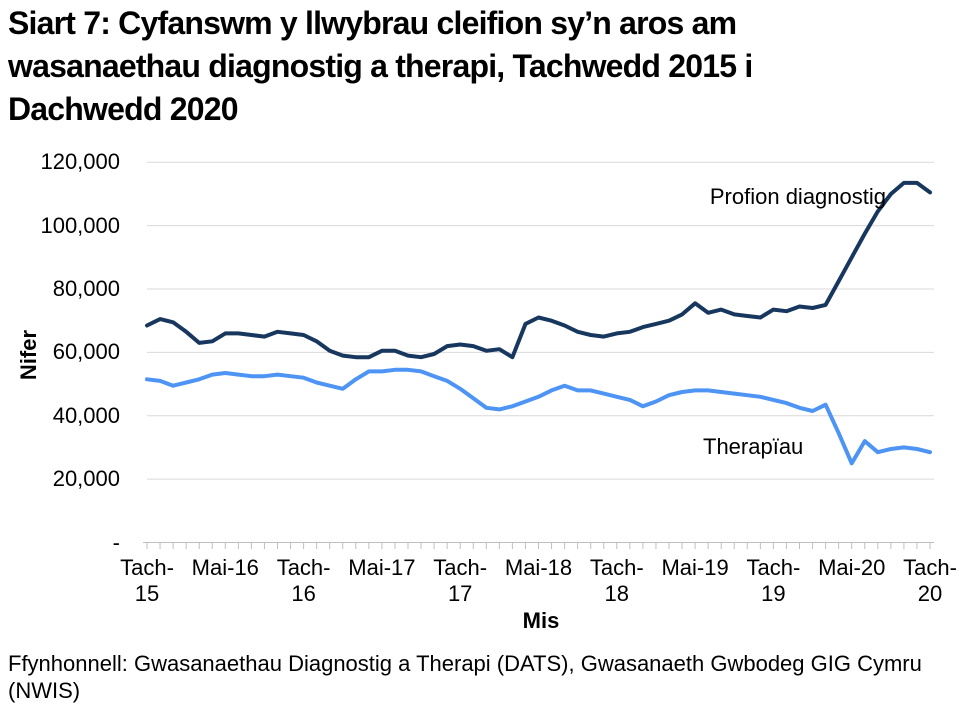 The image size is (970, 717). Describe the element at coordinates (382, 567) in the screenshot. I see `x-tick-label: Mai-17` at that location.